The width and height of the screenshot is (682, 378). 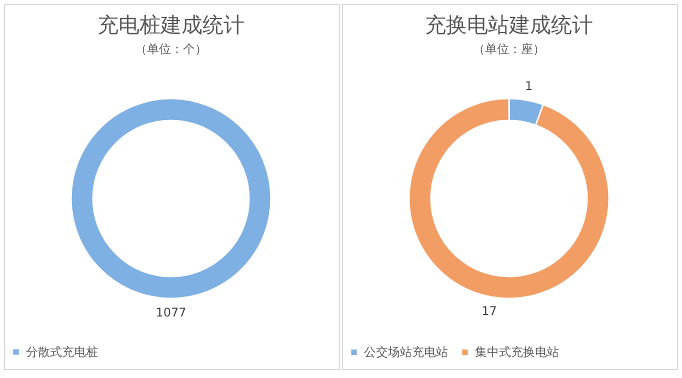 What do you see at coordinates (509, 49) in the screenshot?
I see `chart-subtitle: （单位：座）` at bounding box center [509, 49].